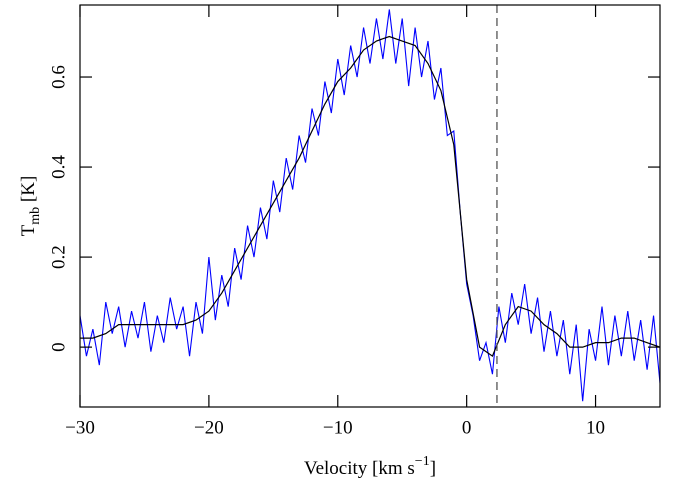 This screenshot has height=490, width=680. What do you see at coordinates (370, 466) in the screenshot?
I see `x-axis-label: Velocity [km s−1]` at bounding box center [370, 466].